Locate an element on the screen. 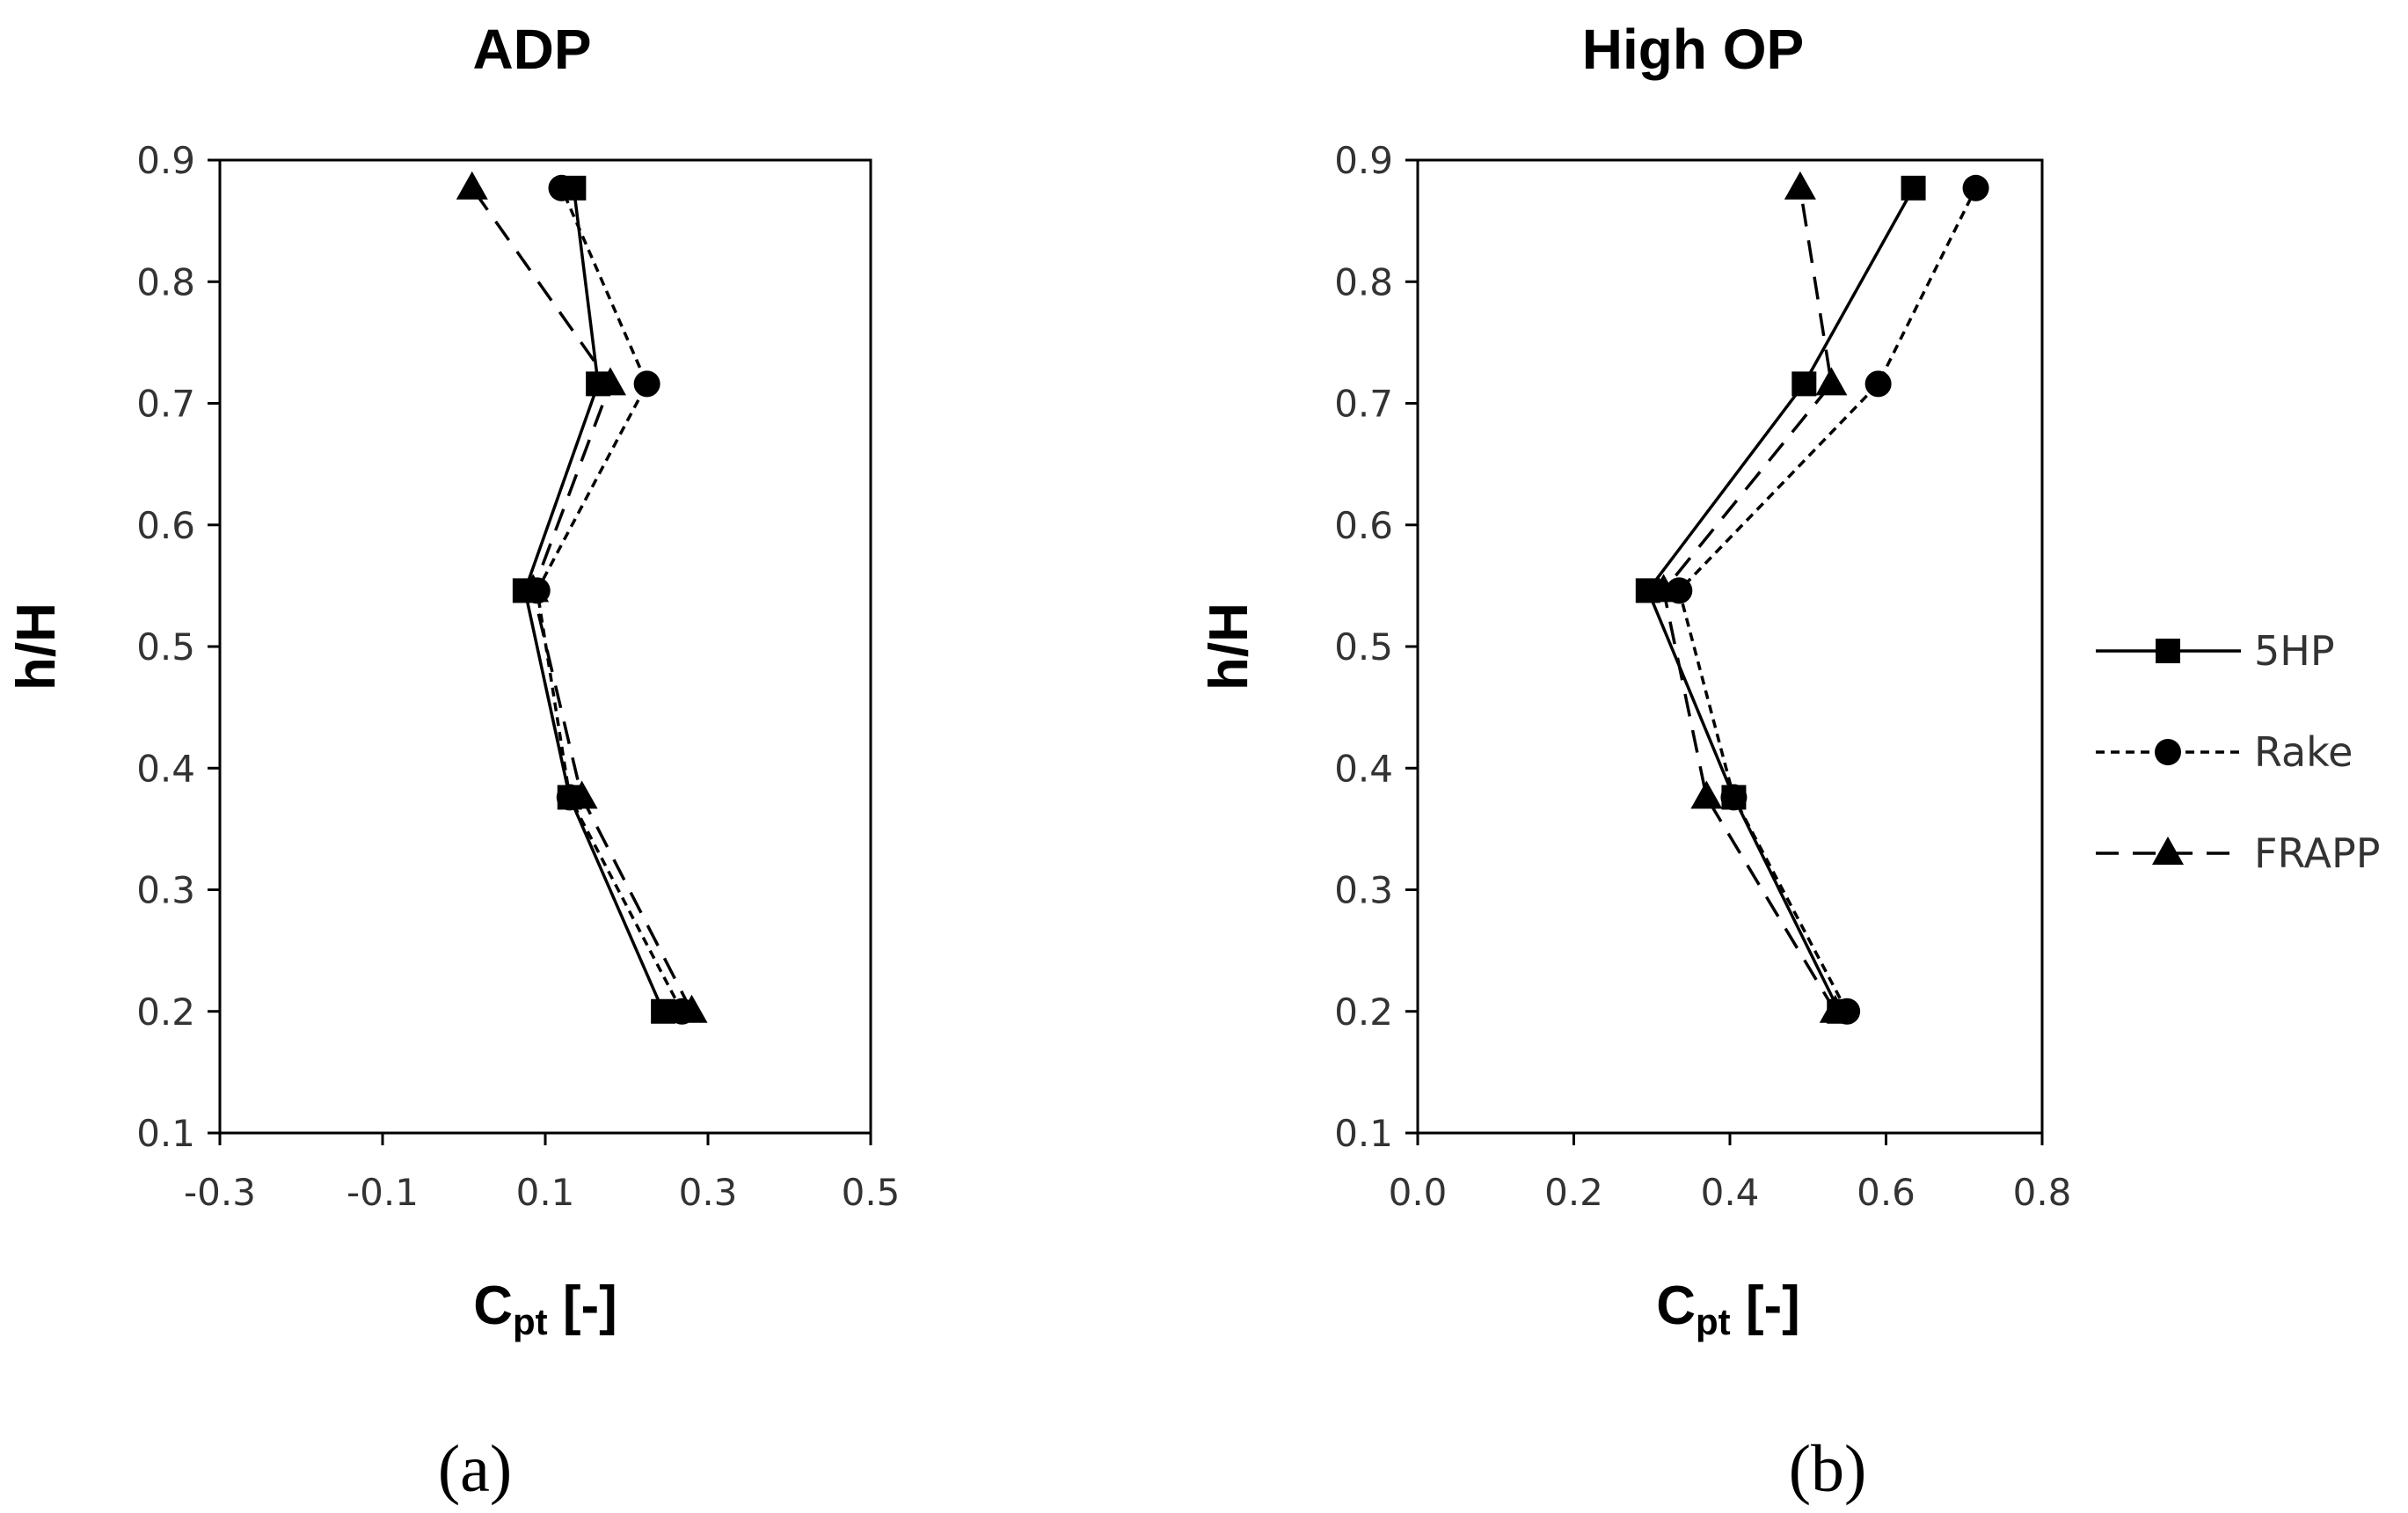  x-tick-label: 0.0 is located at coordinates (1418, 1192).